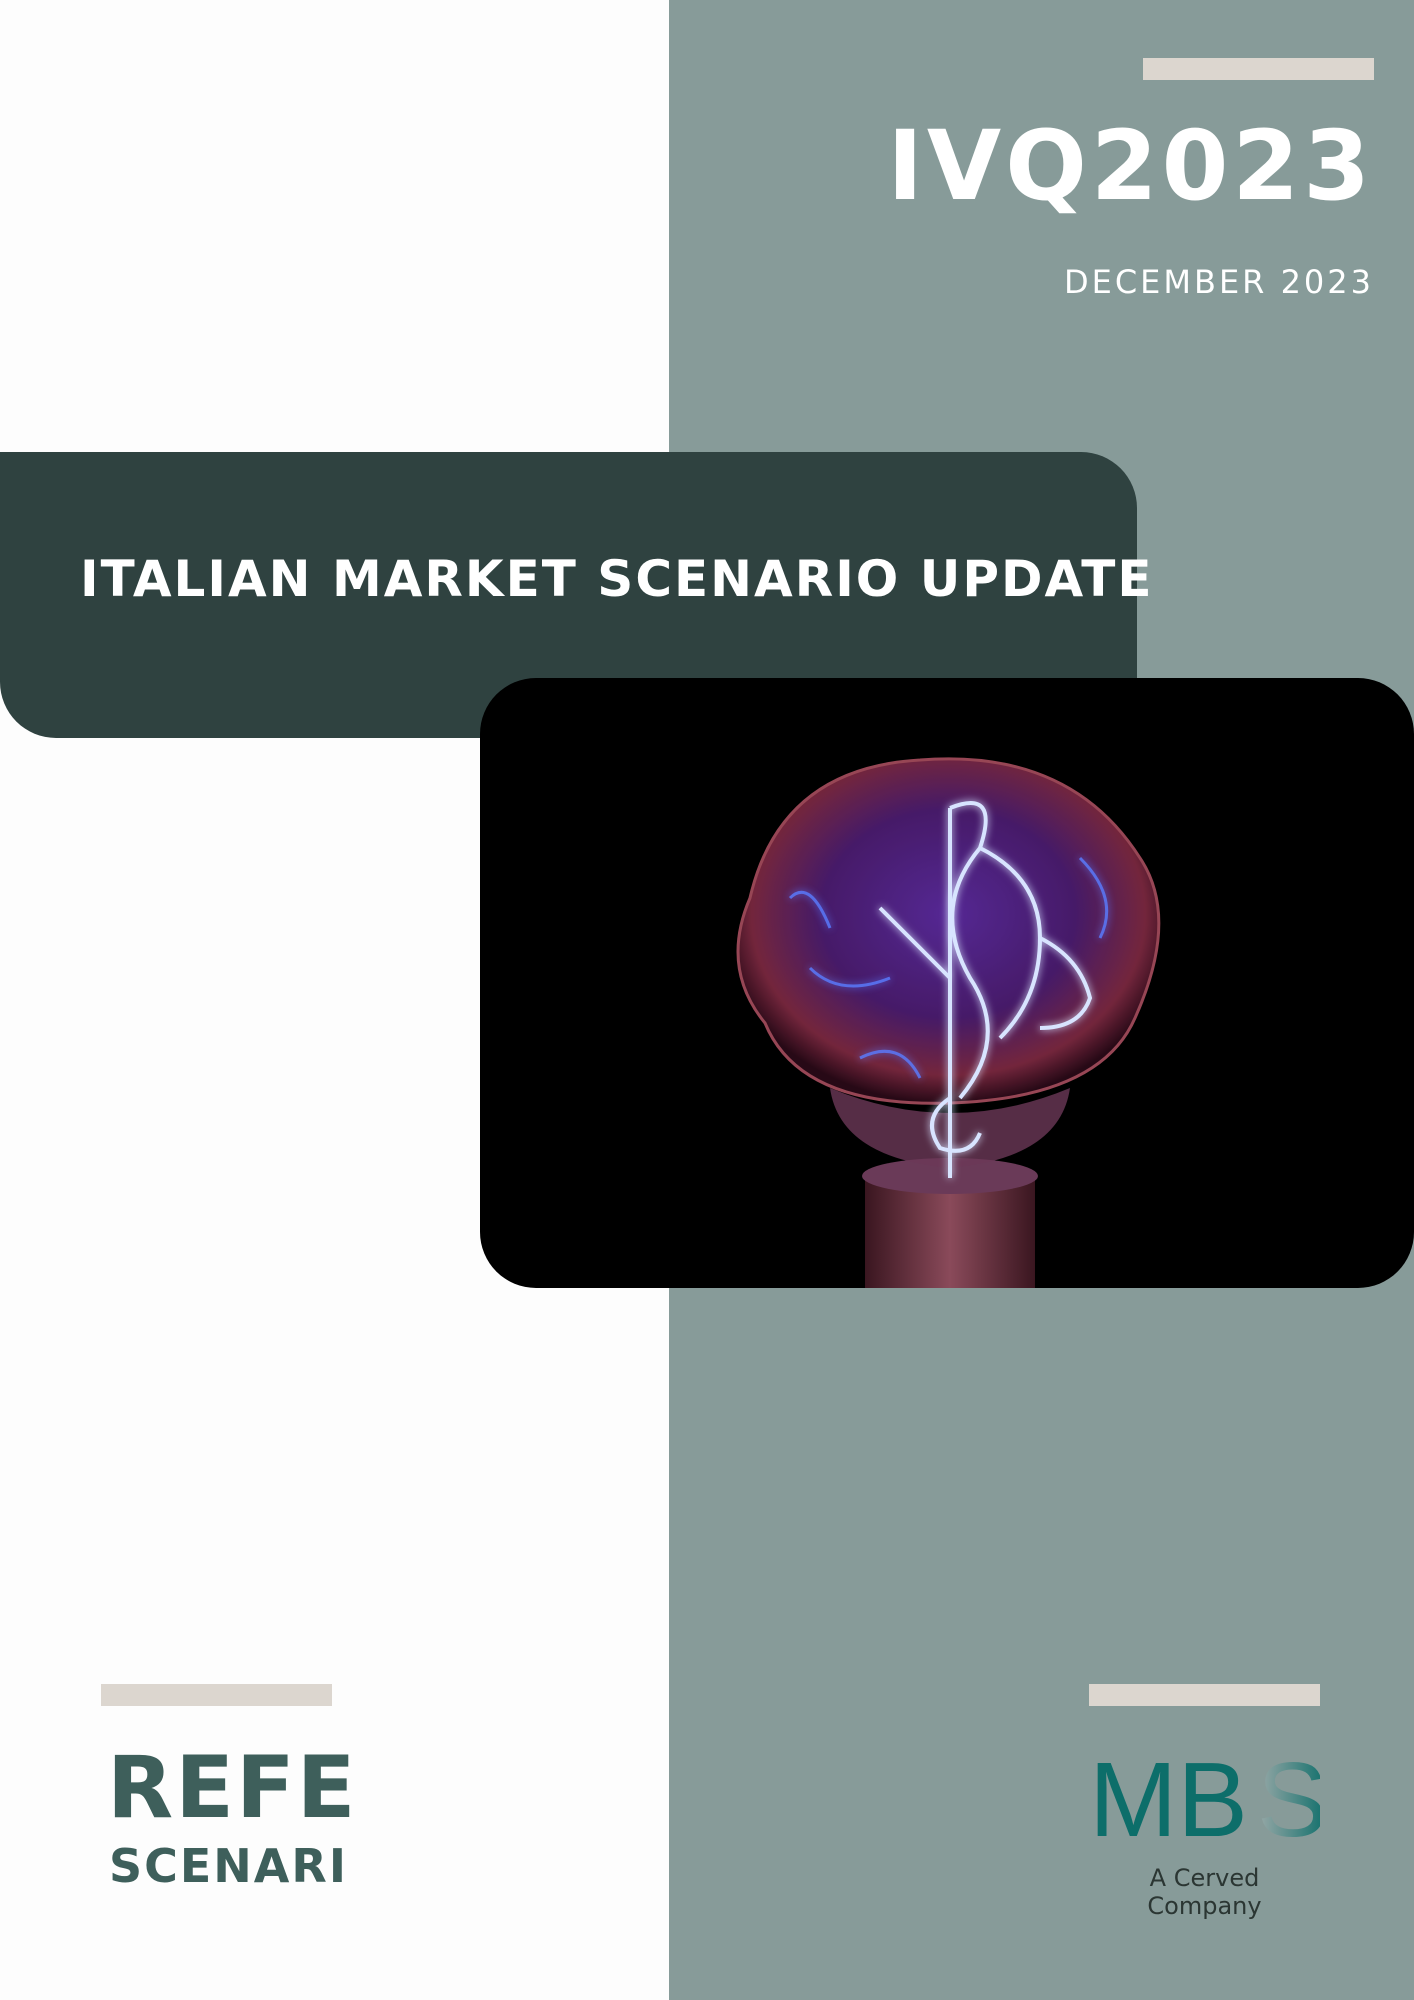 Image resolution: width=1414 pixels, height=2000 pixels. I want to click on accent-bar-right, so click(1204, 1695).